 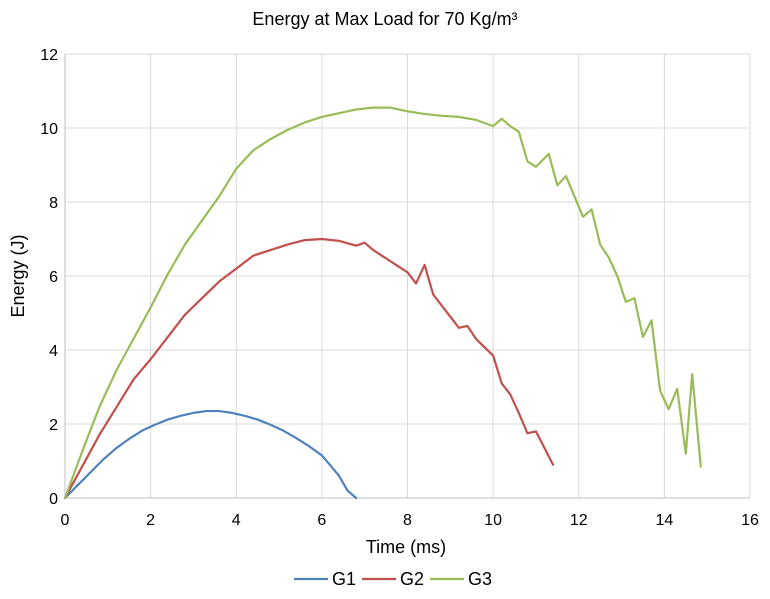 What do you see at coordinates (406, 547) in the screenshot?
I see `x-axis-label: Time (ms)` at bounding box center [406, 547].